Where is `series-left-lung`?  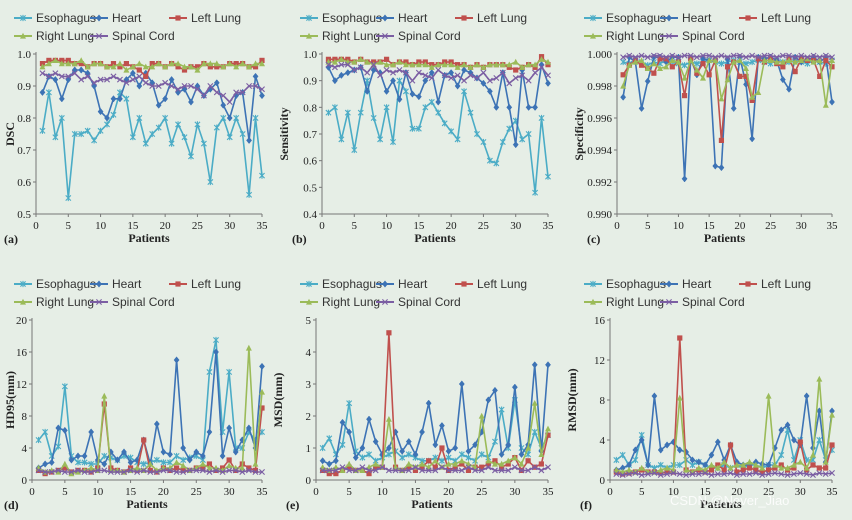 series-left-lung is located at coordinates (727, 99).